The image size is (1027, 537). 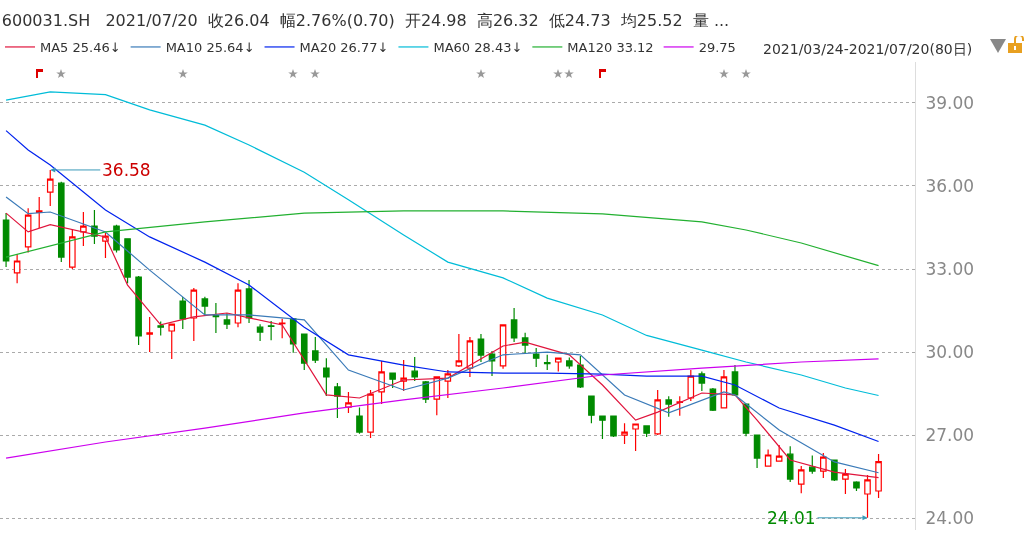 What do you see at coordinates (950, 102) in the screenshot?
I see `y-tick-label: 39.00` at bounding box center [950, 102].